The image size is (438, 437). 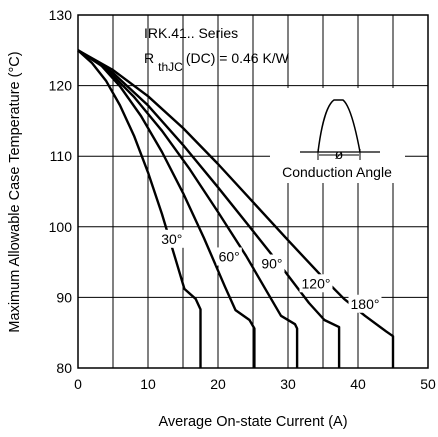 I want to click on x-tick-label: 0, so click(x=78, y=384).